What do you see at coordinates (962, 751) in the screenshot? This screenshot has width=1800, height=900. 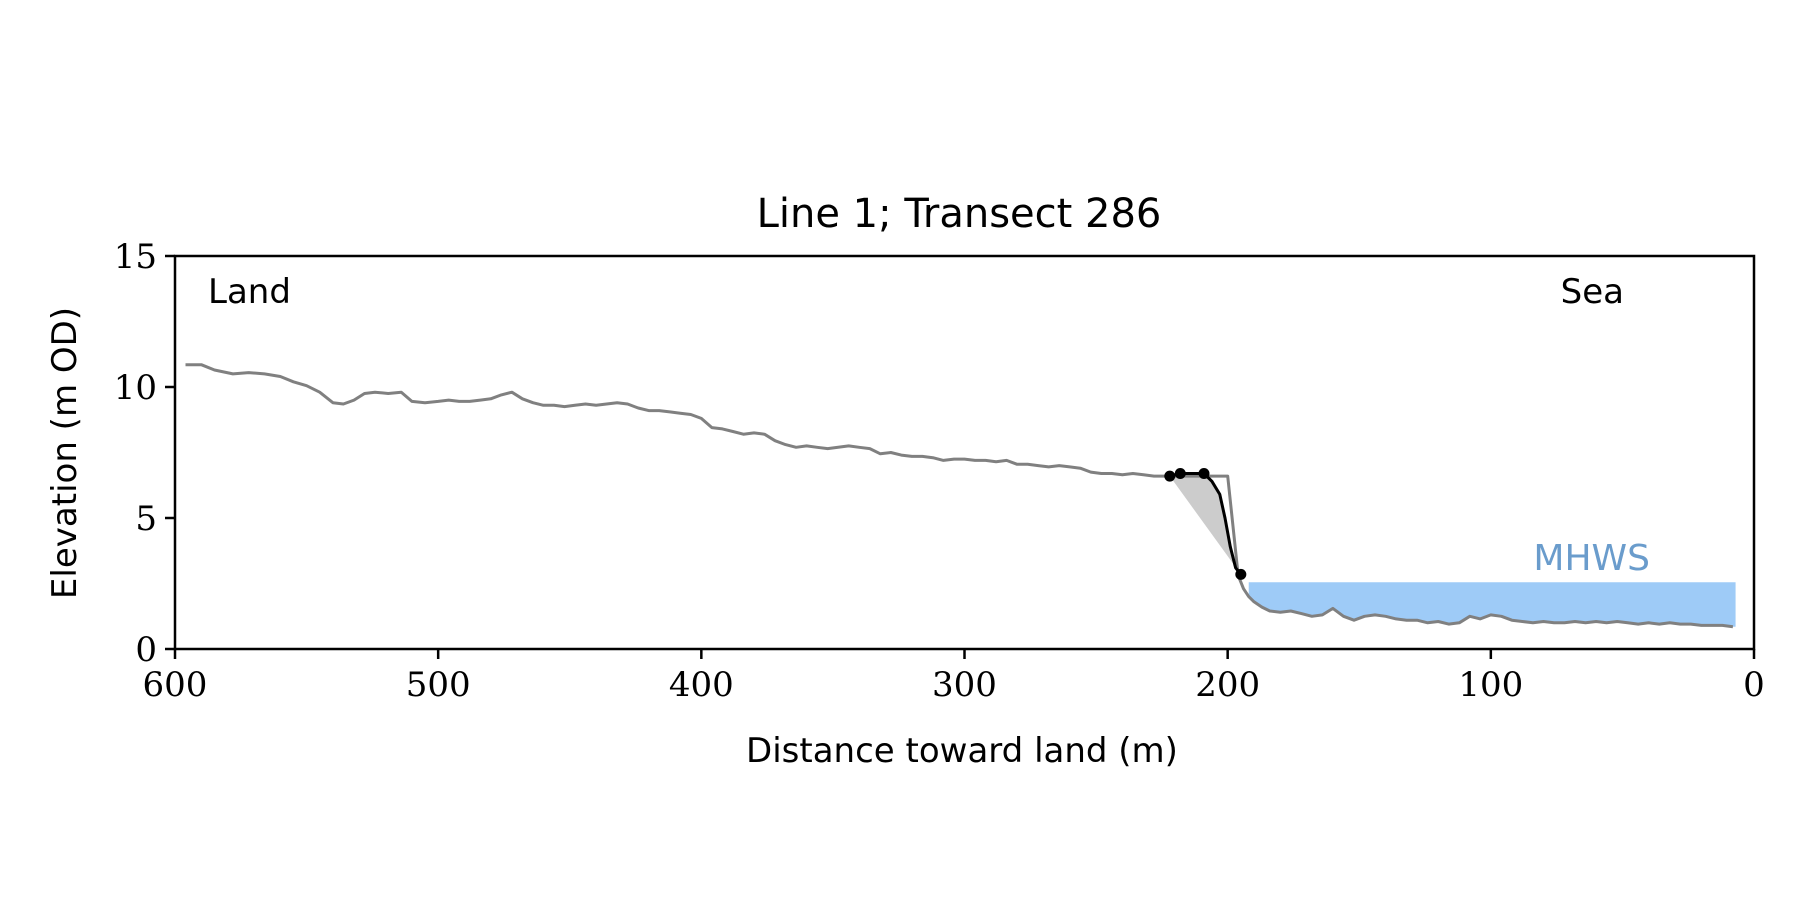 I see `x-axis-label: Distance toward land (m)` at bounding box center [962, 751].